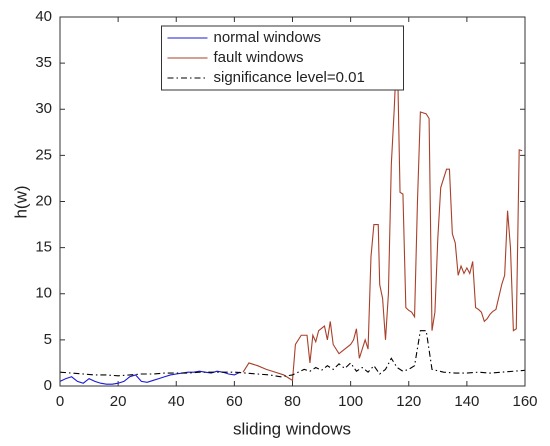 This screenshot has height=446, width=550. Describe the element at coordinates (43, 154) in the screenshot. I see `y-tick-label: 25` at that location.